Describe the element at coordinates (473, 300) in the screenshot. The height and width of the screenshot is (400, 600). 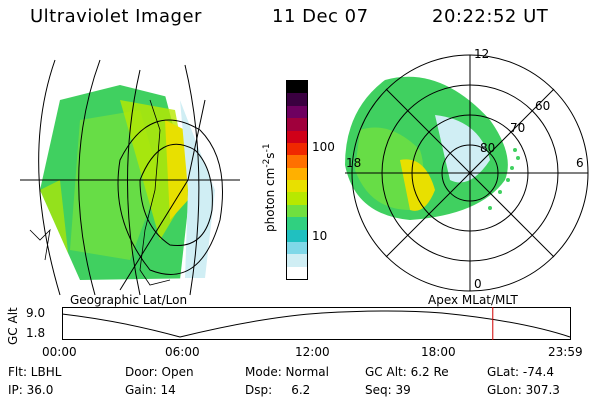
I see `apex-panel-label: Apex MLat/MLT` at that location.